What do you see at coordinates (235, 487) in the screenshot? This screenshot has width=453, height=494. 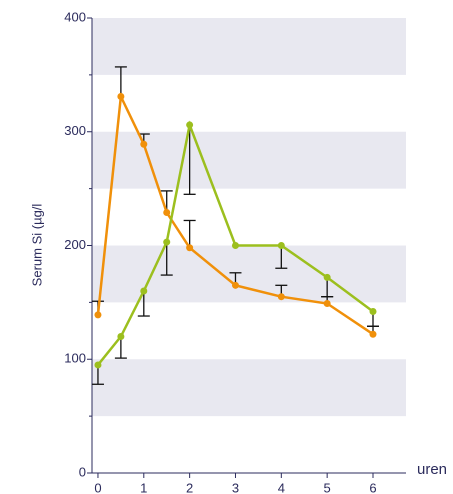 I see `x-tick-label: 3` at bounding box center [235, 487].